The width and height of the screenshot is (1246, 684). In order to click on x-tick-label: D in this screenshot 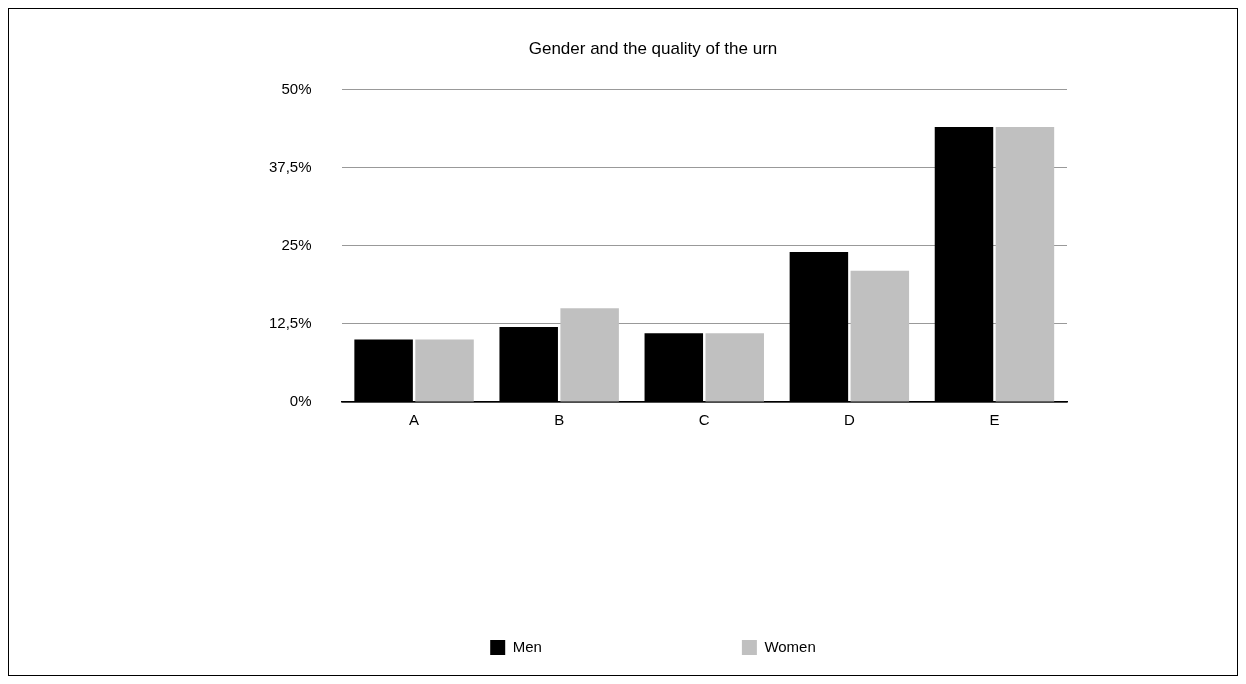, I will do `click(849, 420)`.